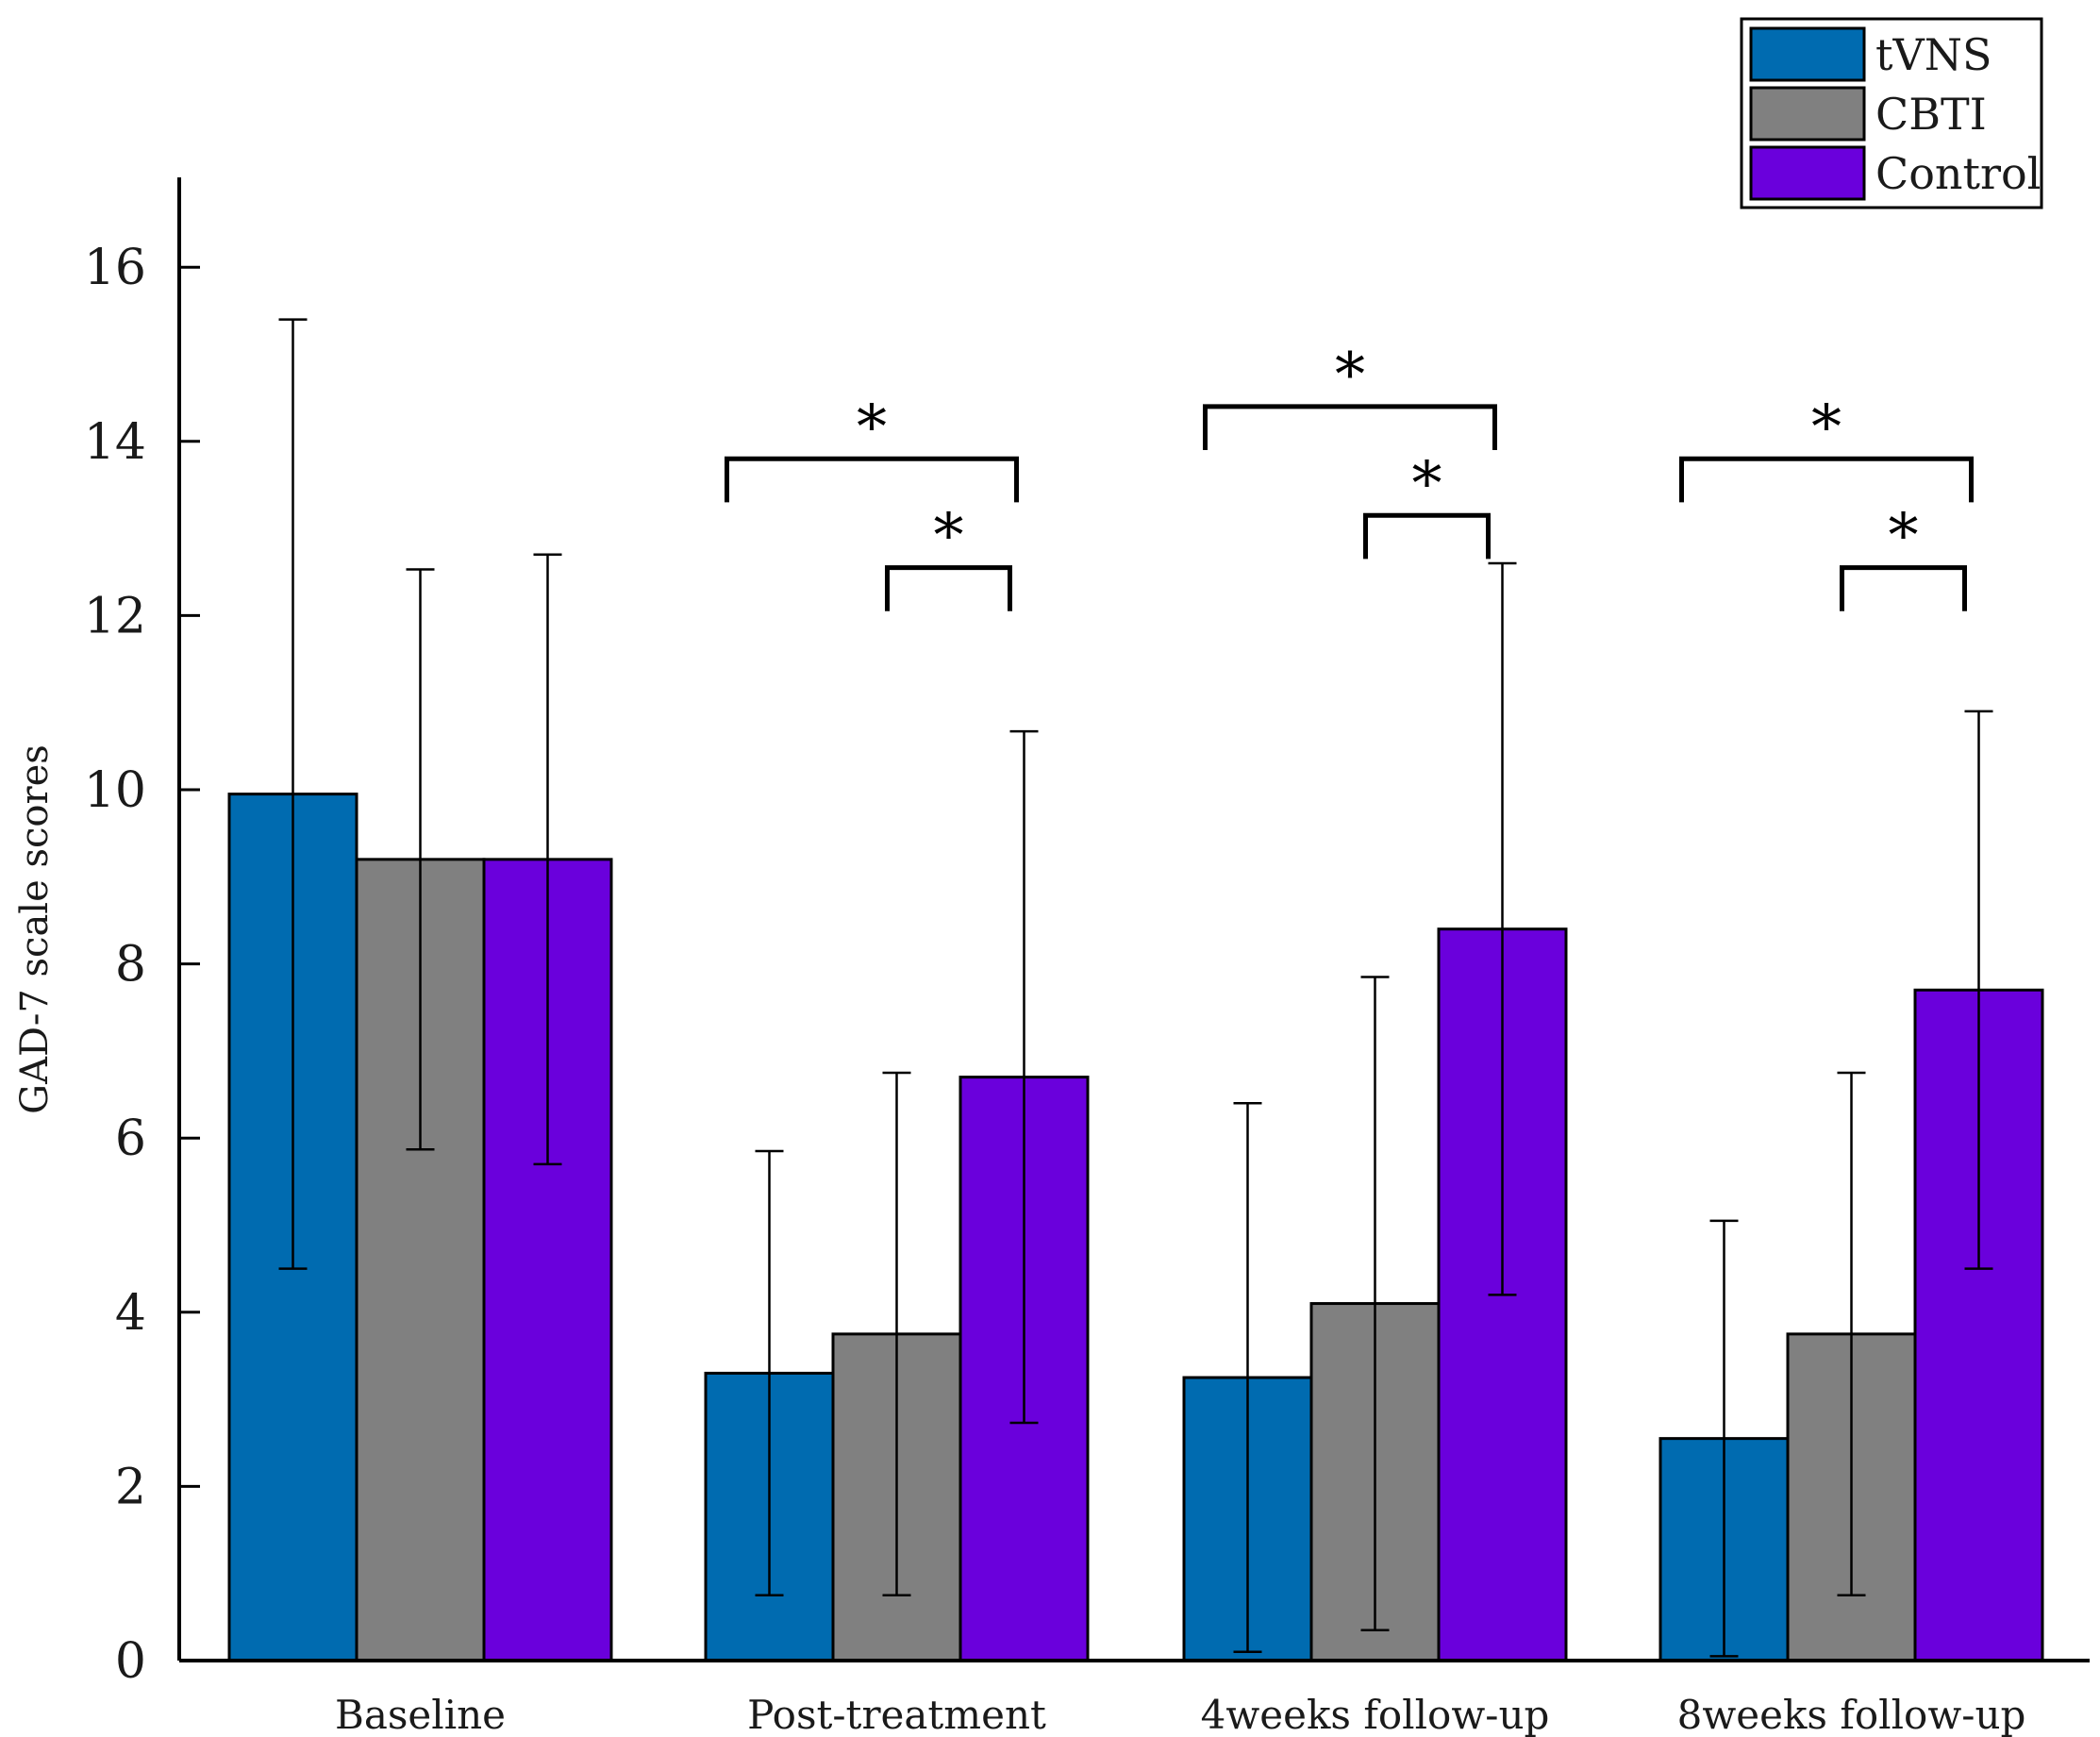  What do you see at coordinates (130, 1139) in the screenshot?
I see `y-tick-label-6: 6` at bounding box center [130, 1139].